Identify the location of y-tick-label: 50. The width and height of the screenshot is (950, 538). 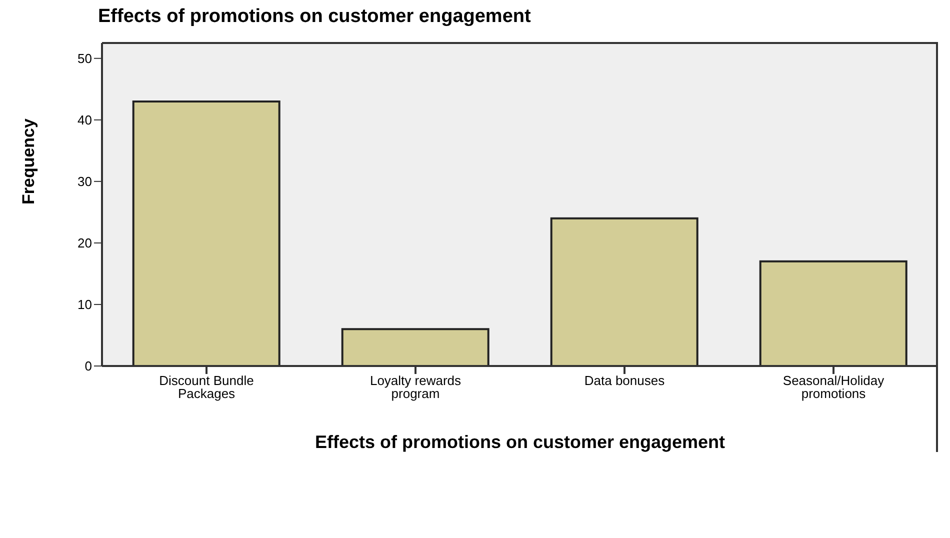
(85, 58).